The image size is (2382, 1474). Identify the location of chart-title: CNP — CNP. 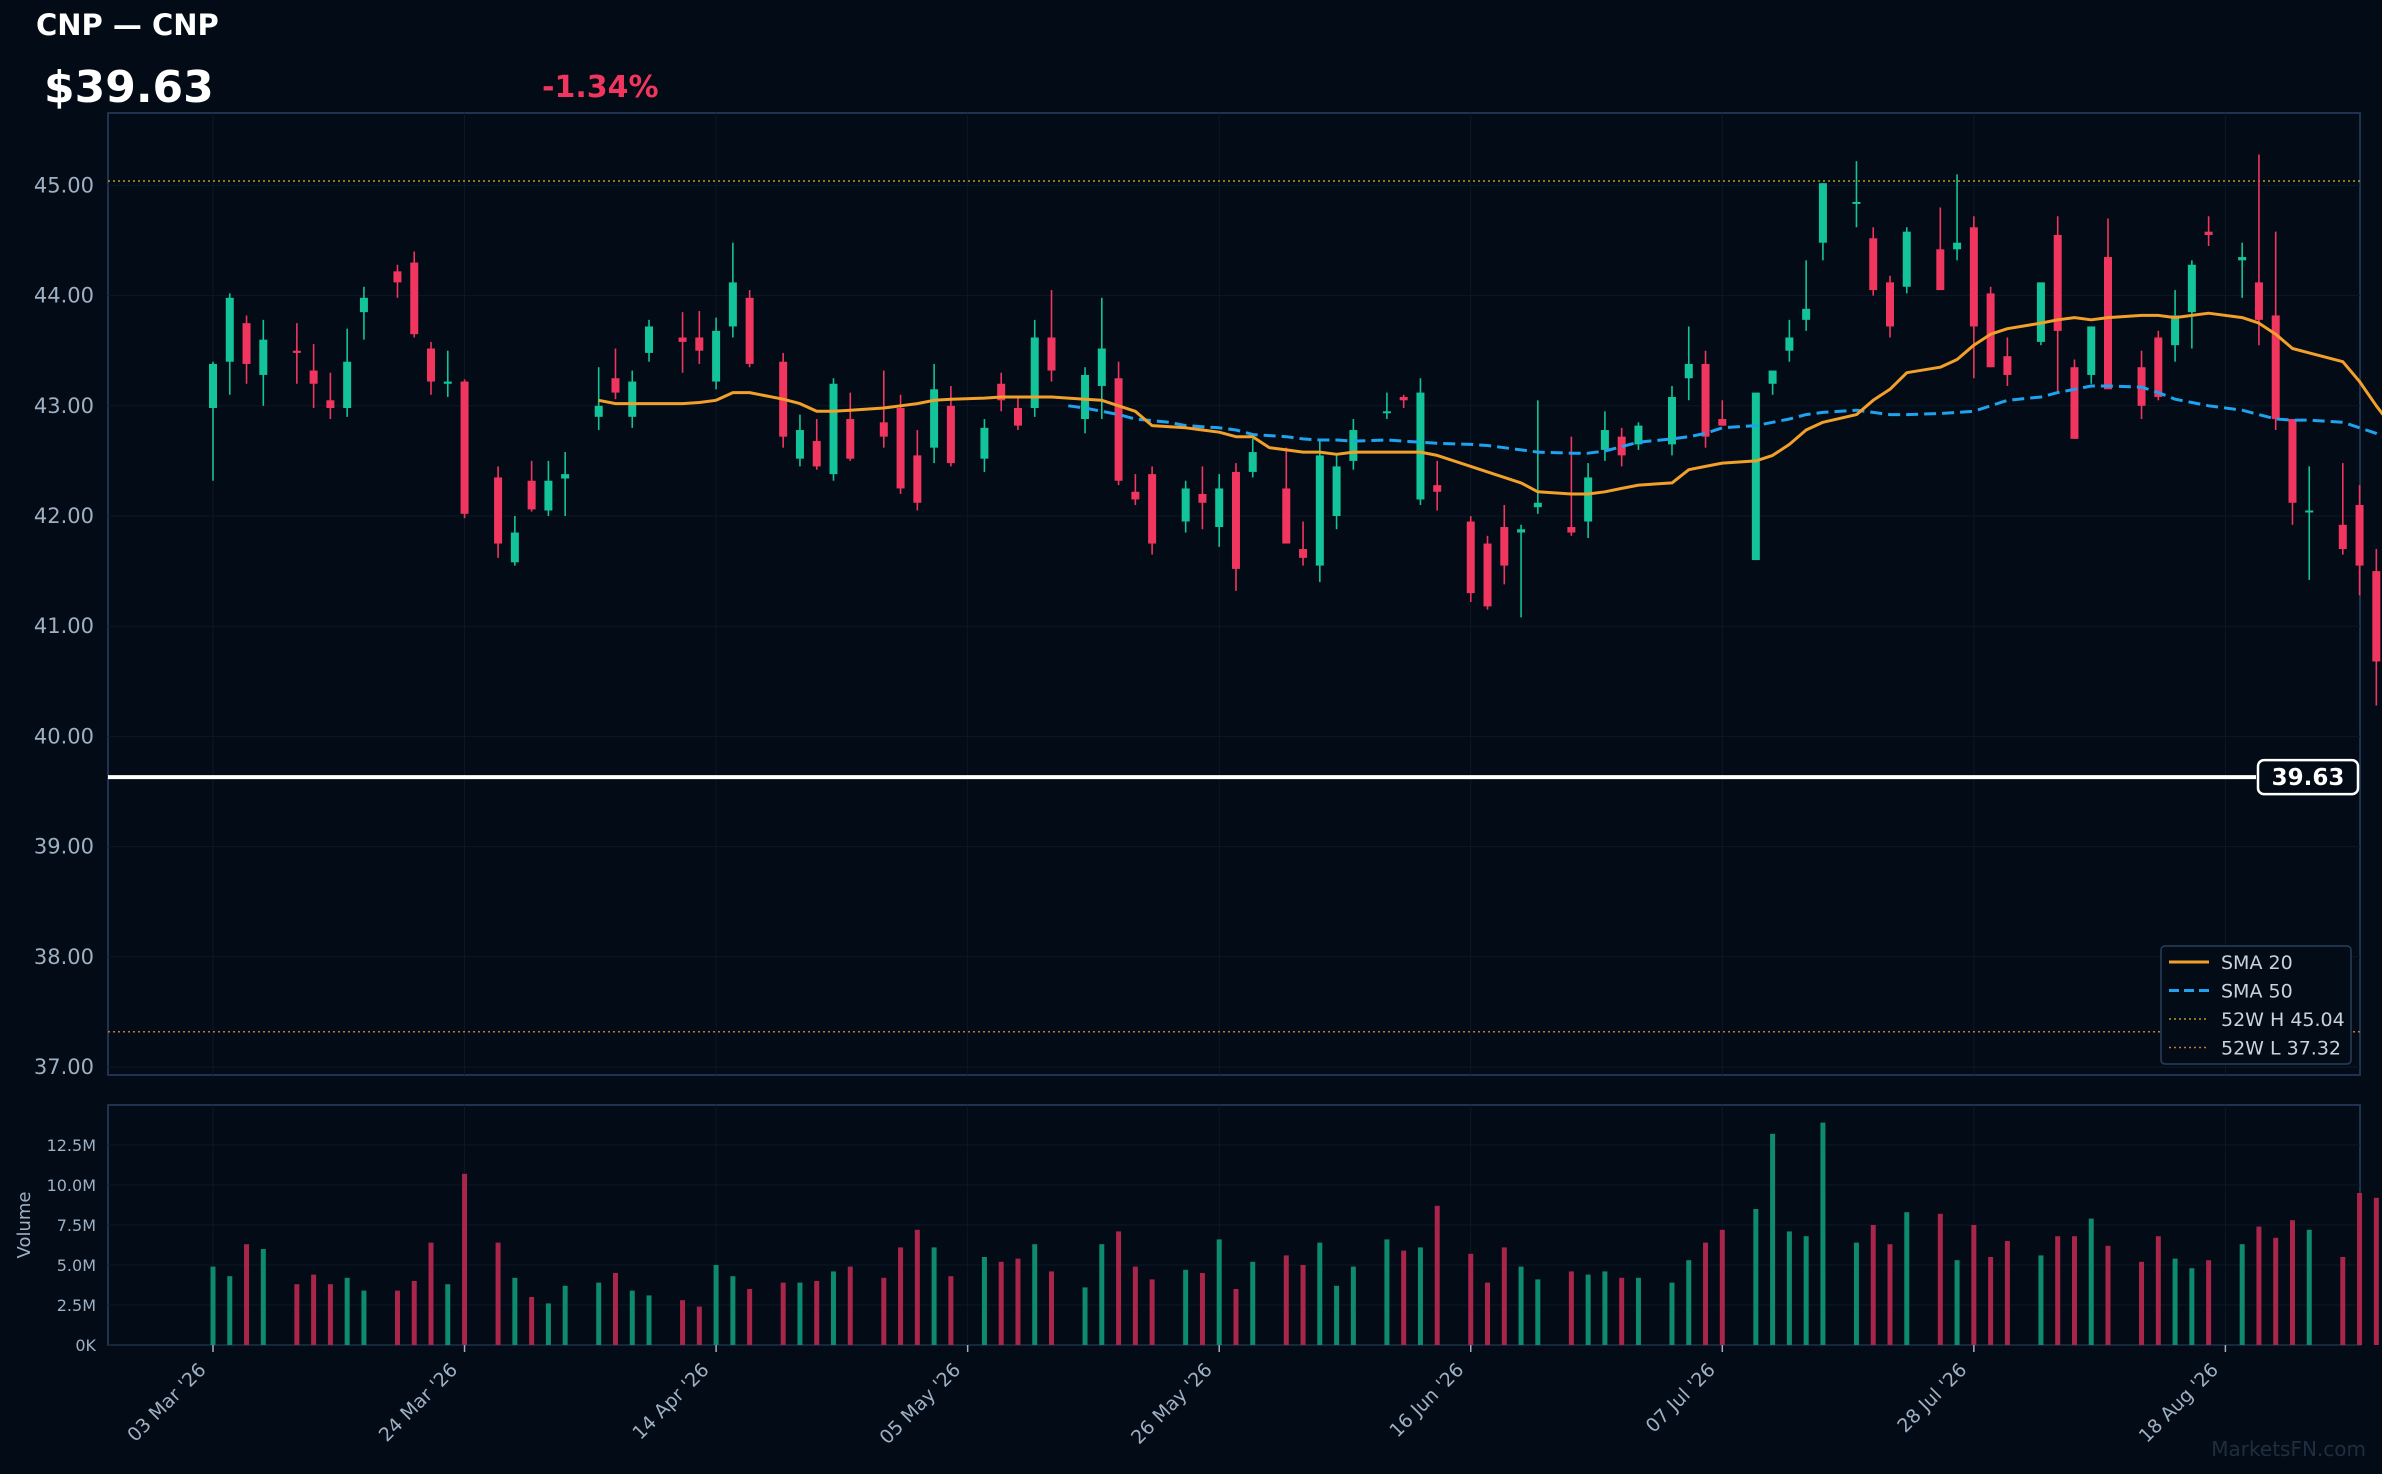
(127, 25).